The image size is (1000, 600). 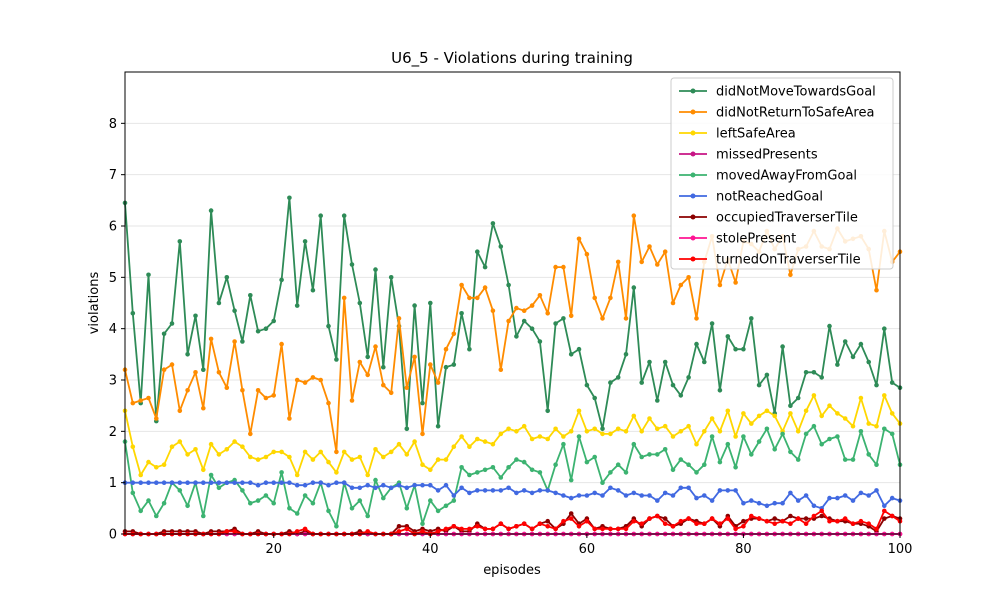 What do you see at coordinates (588, 545) in the screenshot?
I see `x-axis-ticks: 20 40 60 80 100` at bounding box center [588, 545].